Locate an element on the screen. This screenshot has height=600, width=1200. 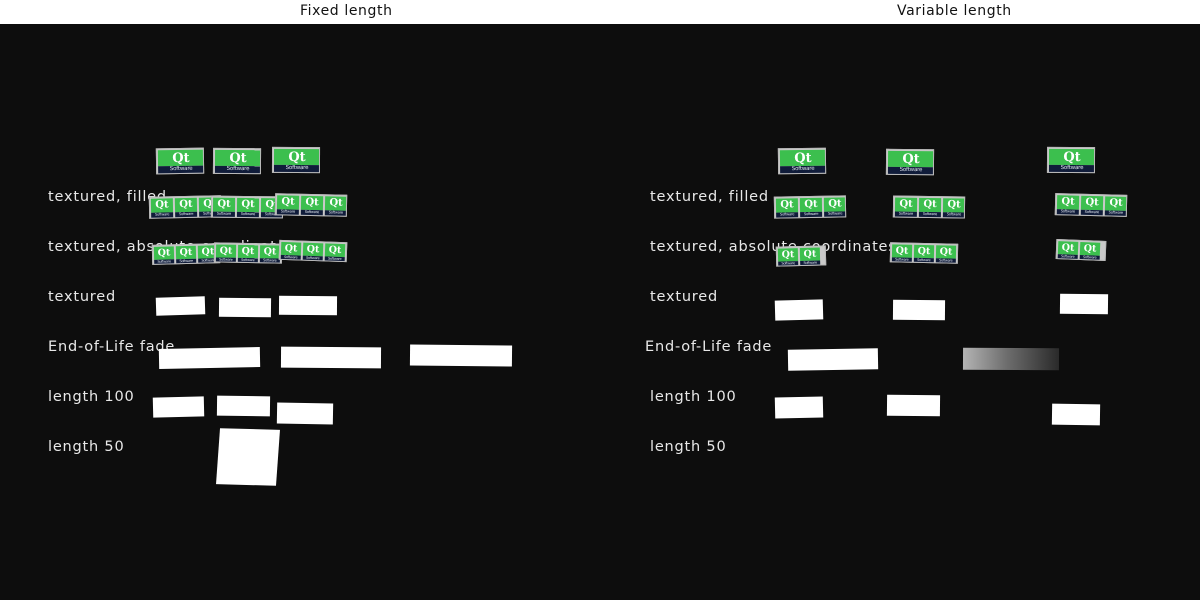
line-textured-right-2: Qt Software Qt Software is located at coordinates (1081, 250).